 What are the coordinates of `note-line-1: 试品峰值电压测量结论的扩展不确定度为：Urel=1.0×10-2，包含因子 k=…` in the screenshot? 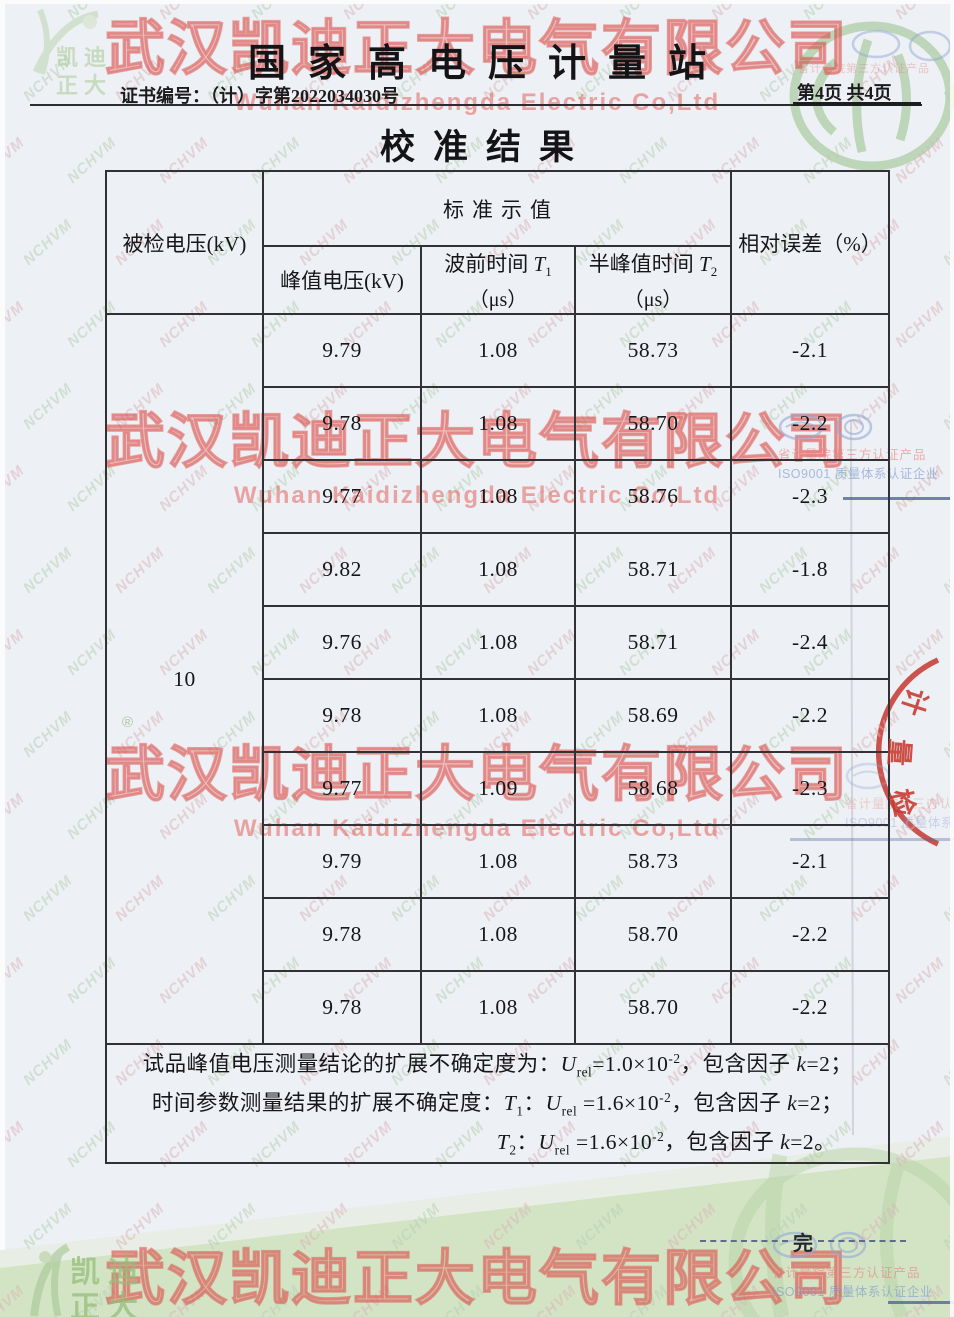 It's located at (497, 1065).